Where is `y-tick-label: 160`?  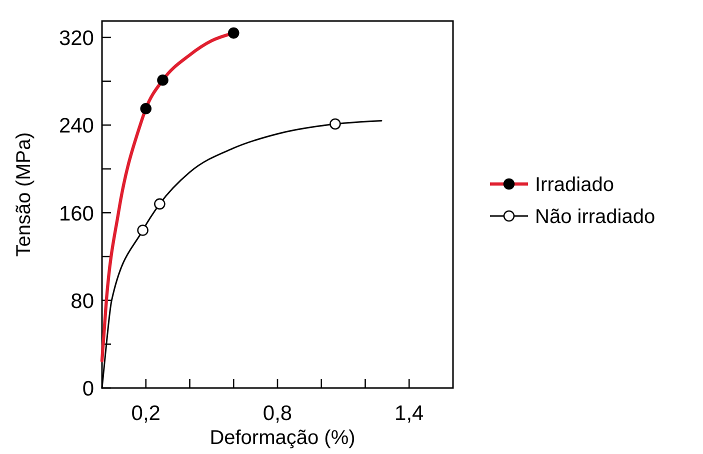 y-tick-label: 160 is located at coordinates (76, 214).